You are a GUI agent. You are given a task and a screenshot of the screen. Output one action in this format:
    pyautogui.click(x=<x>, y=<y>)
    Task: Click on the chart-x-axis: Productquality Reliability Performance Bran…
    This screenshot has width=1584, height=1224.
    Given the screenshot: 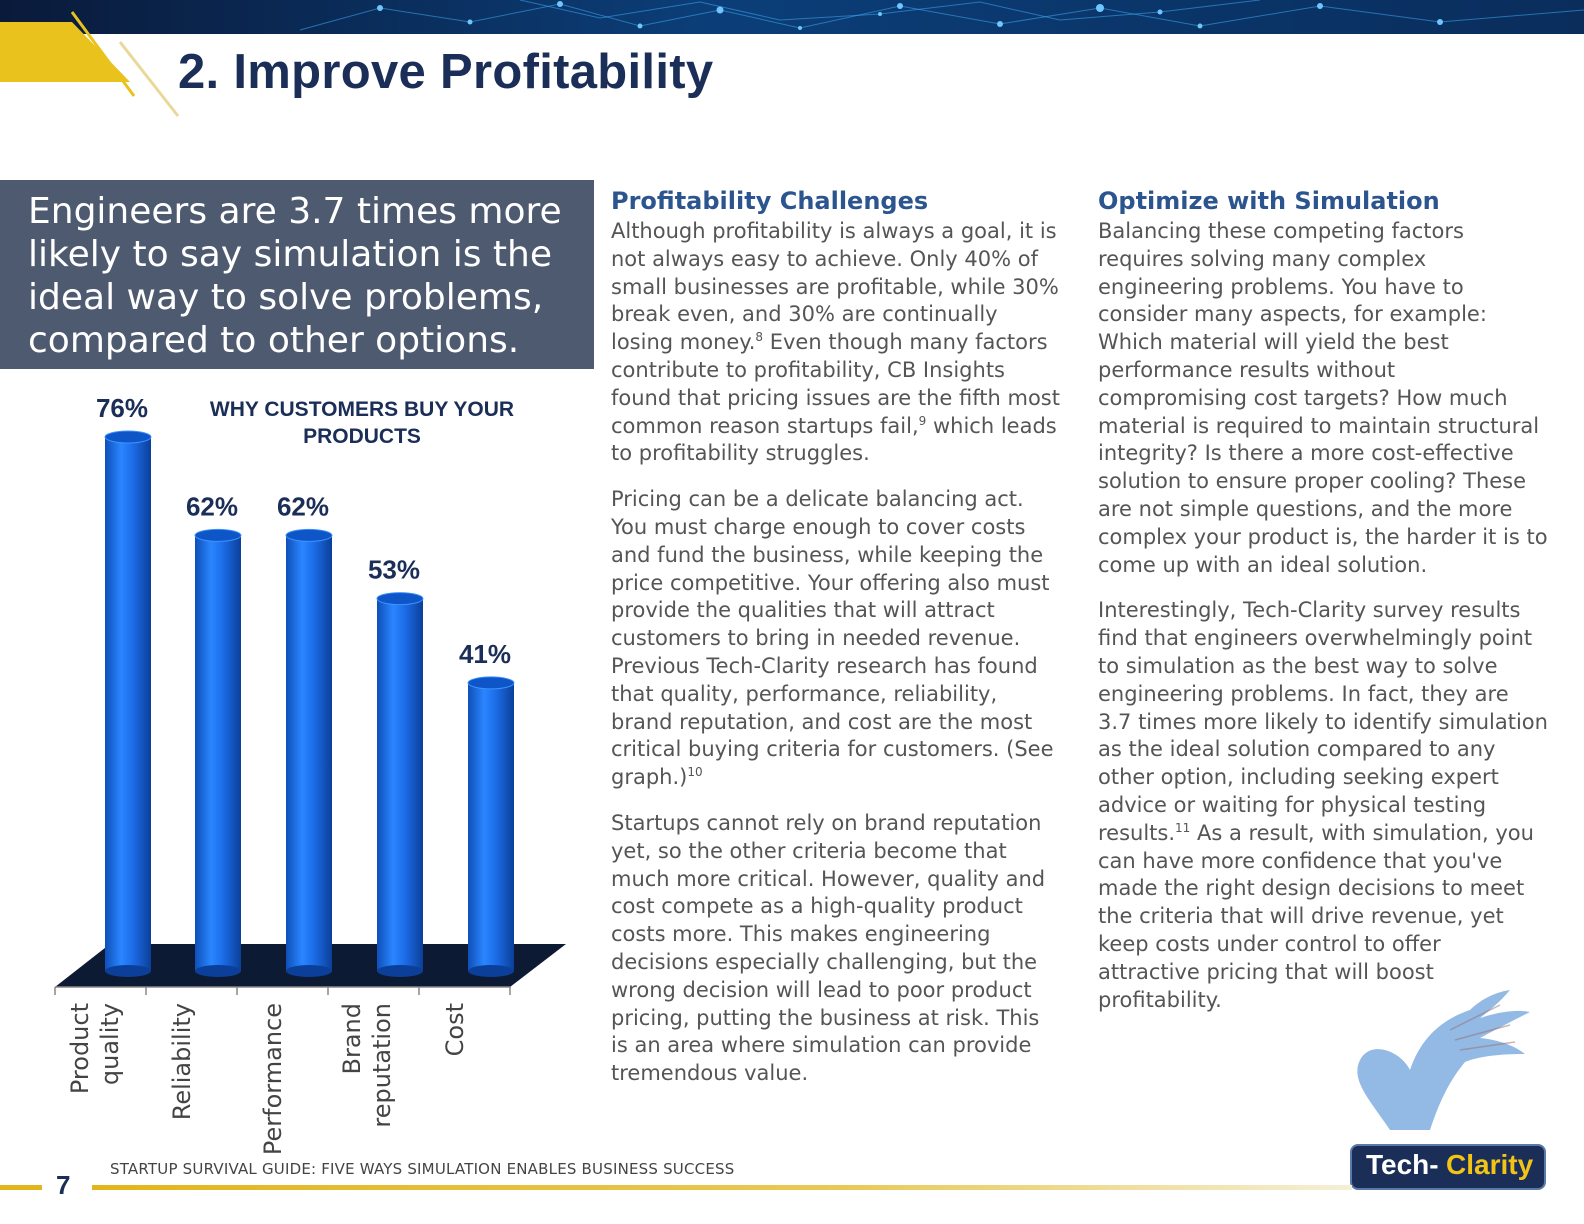 What is the action you would take?
    pyautogui.click(x=282, y=1071)
    